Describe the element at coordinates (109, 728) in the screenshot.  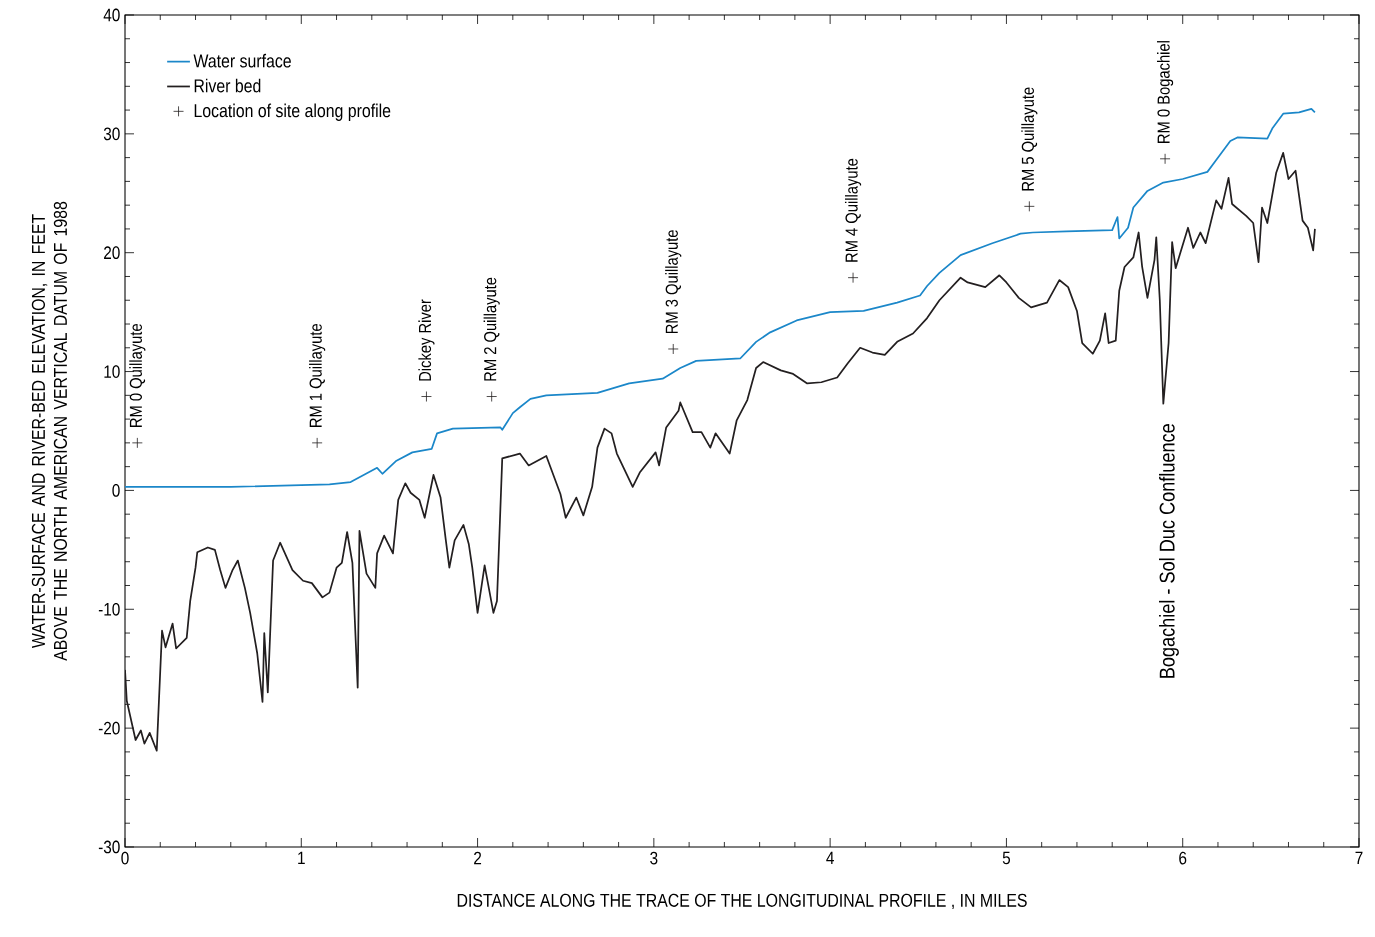
I see `y-tick-label: -20` at that location.